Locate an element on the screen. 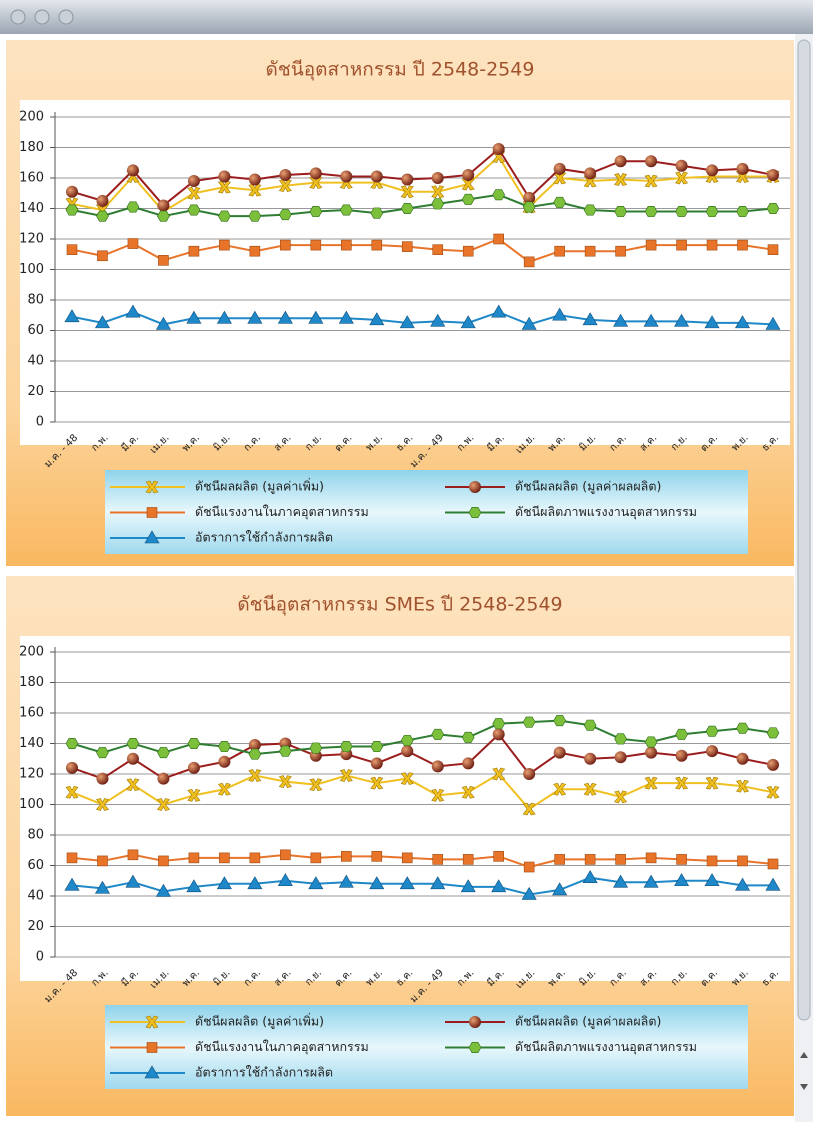 The height and width of the screenshot is (1126, 813). y-tick-label: 100 is located at coordinates (31, 269).